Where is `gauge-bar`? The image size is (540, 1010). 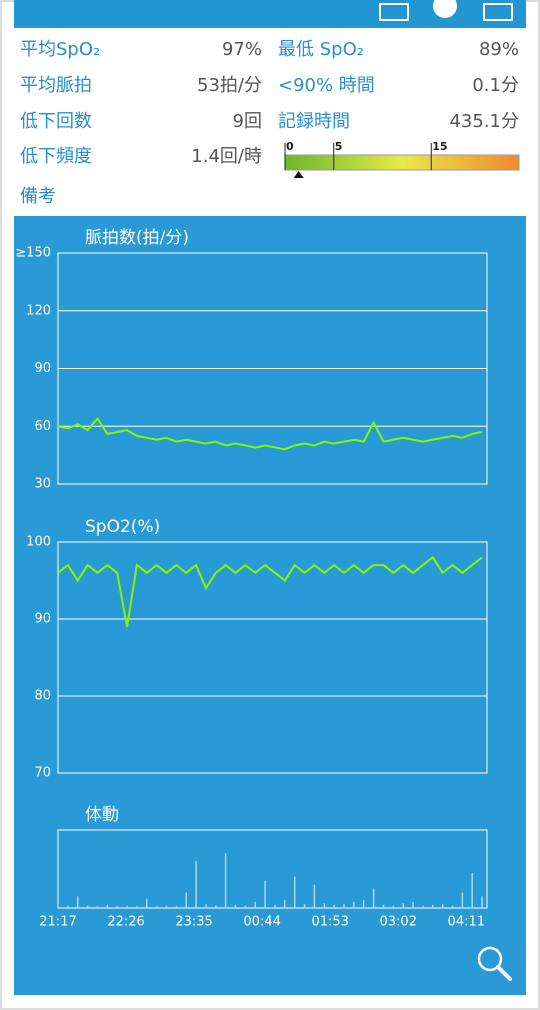
gauge-bar is located at coordinates (402, 162).